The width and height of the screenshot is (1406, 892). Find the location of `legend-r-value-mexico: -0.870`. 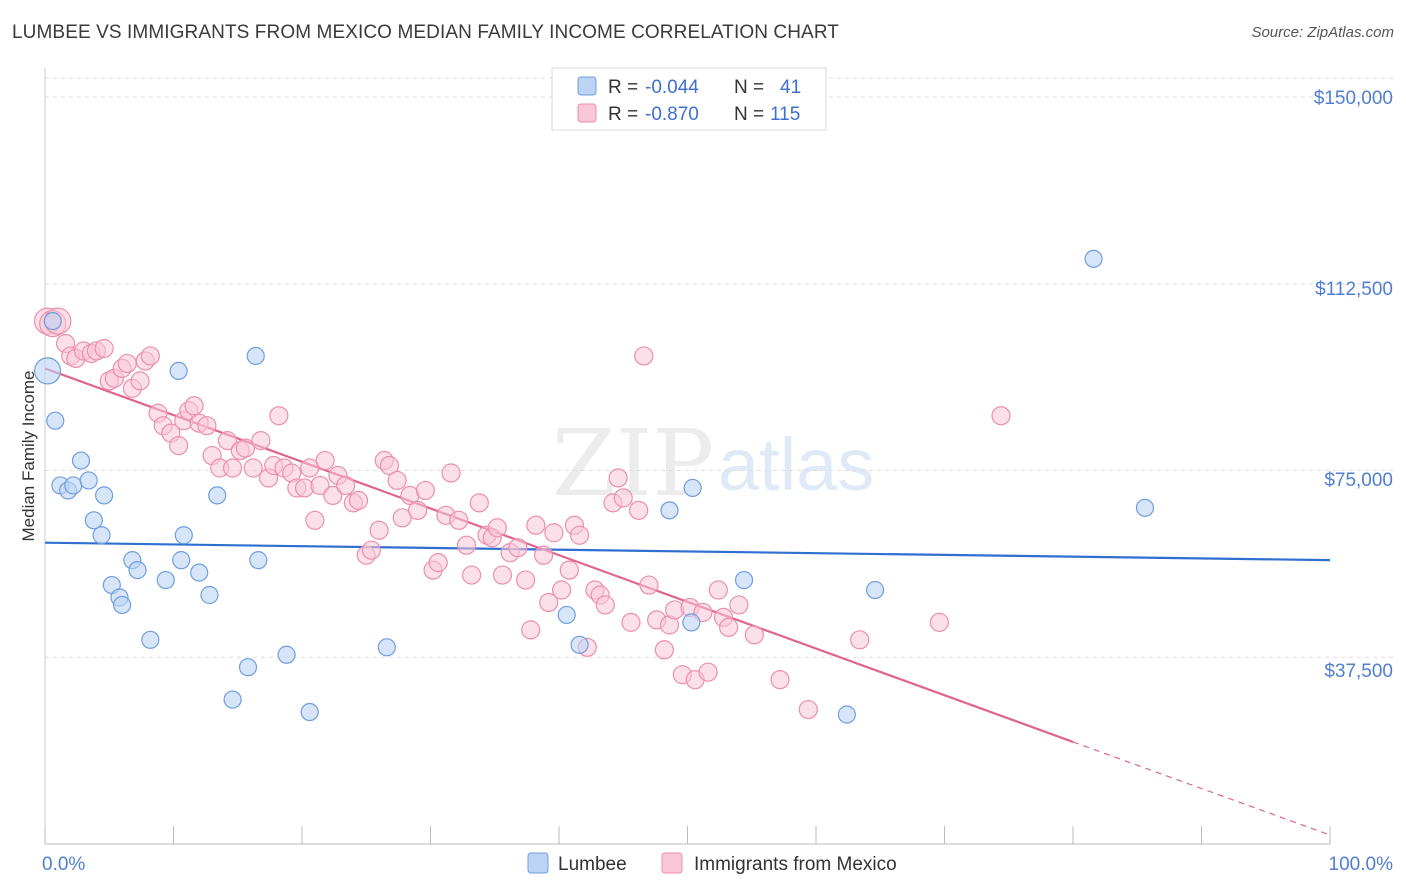

legend-r-value-mexico: -0.870 is located at coordinates (672, 114).